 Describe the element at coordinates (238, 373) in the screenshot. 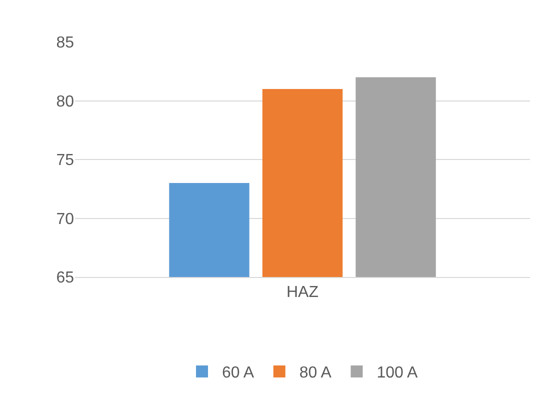

I see `legend-label: 60 A` at that location.